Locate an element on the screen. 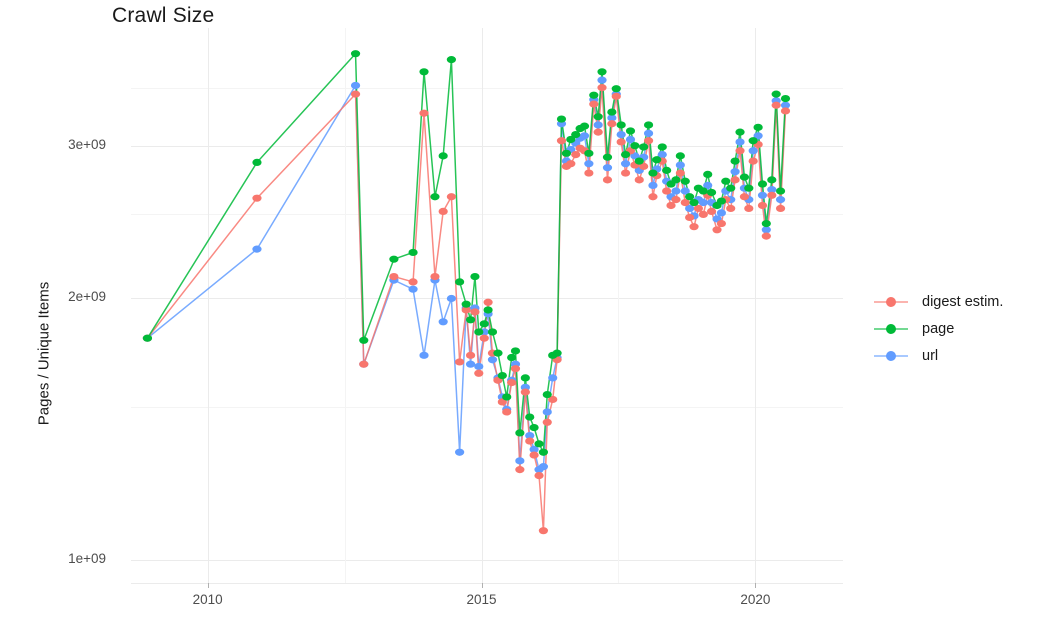 This screenshot has height=639, width=1059. legend-item: page is located at coordinates (938, 328).